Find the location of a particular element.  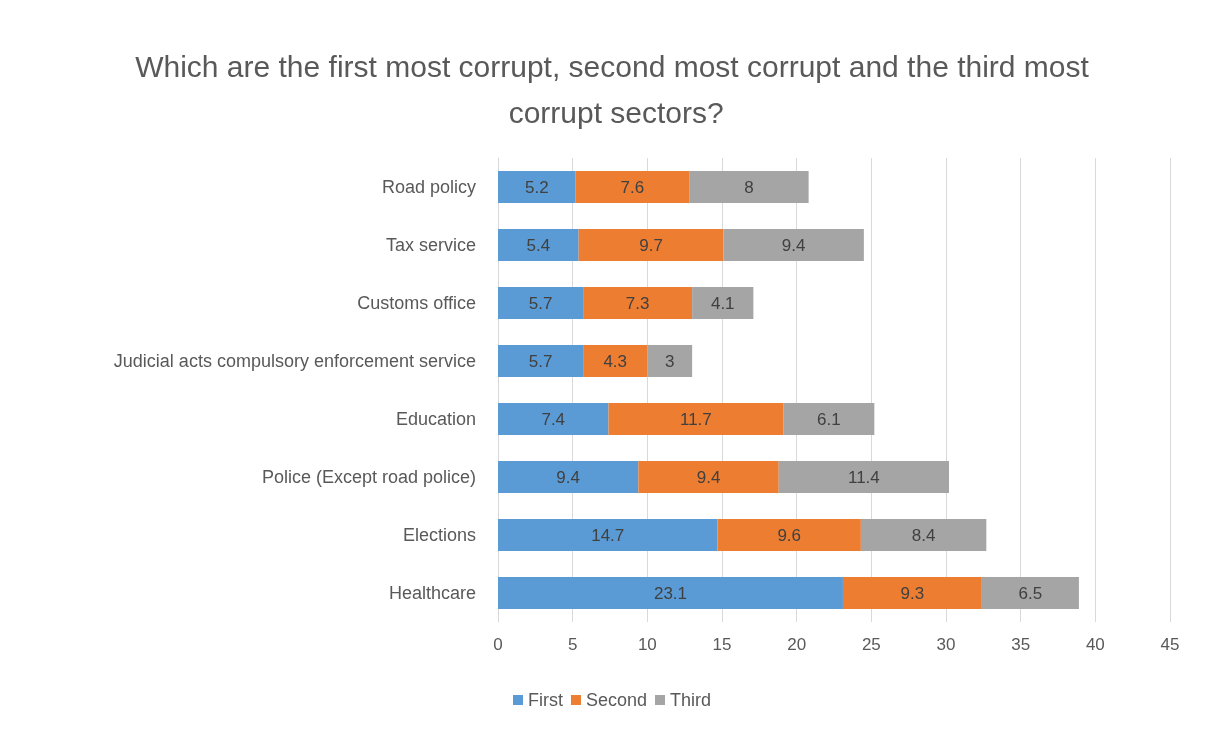

legend-label: Third is located at coordinates (691, 700).